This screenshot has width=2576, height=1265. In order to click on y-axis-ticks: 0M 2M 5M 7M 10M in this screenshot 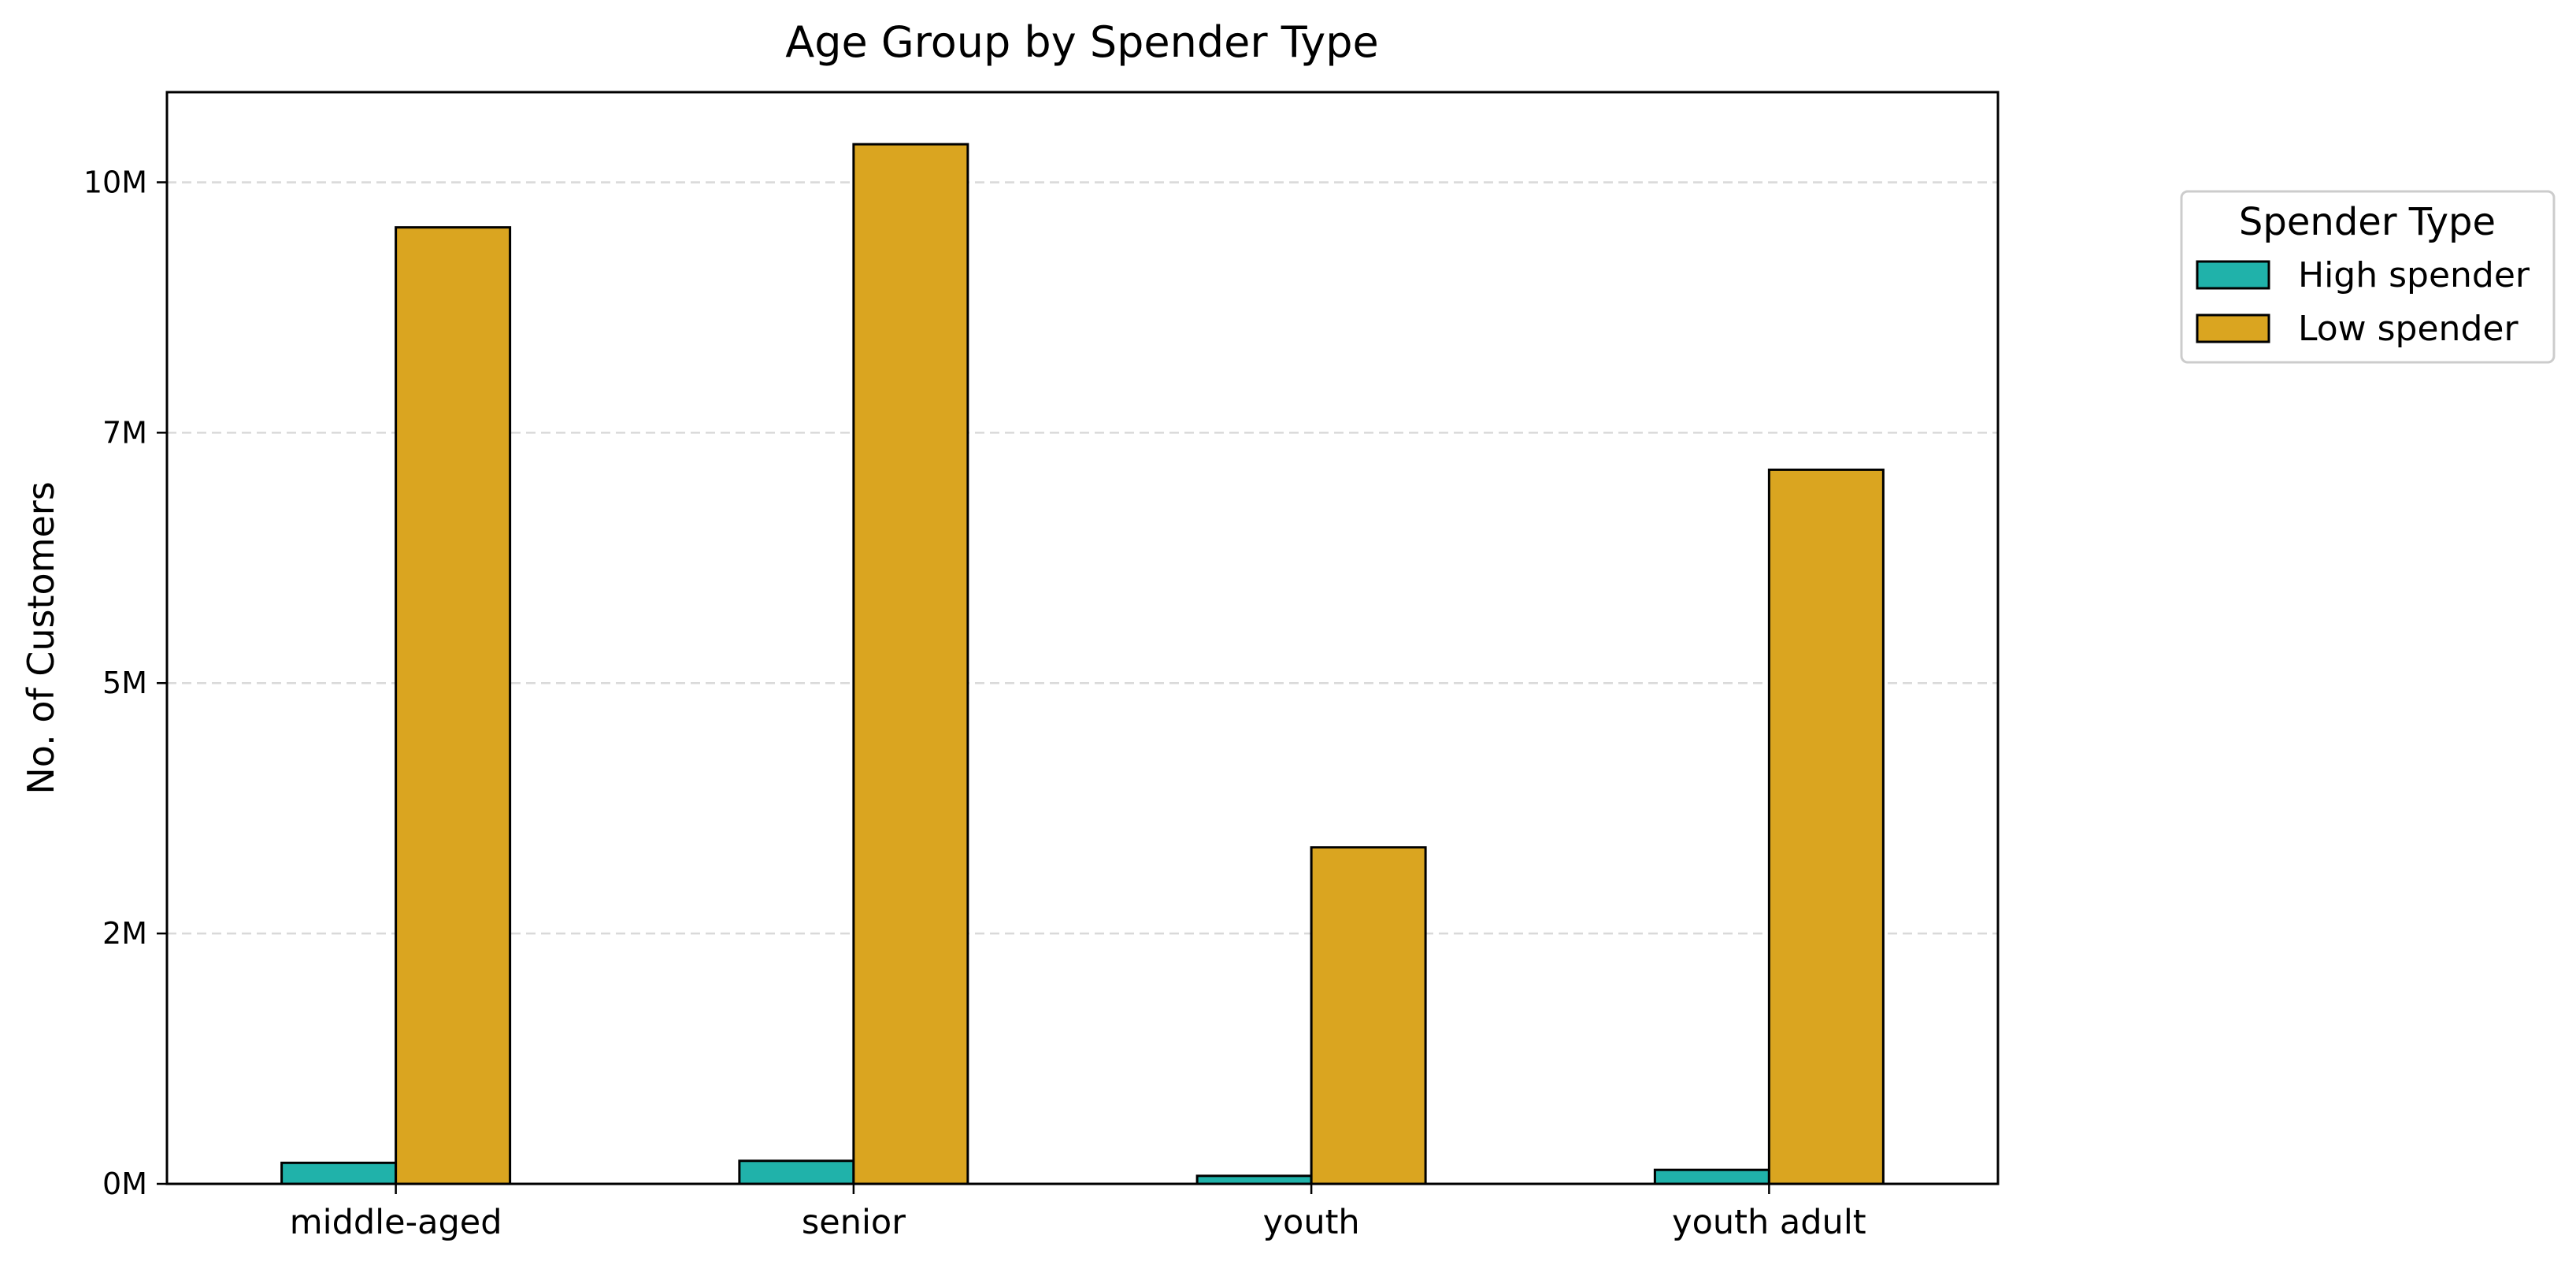, I will do `click(125, 683)`.